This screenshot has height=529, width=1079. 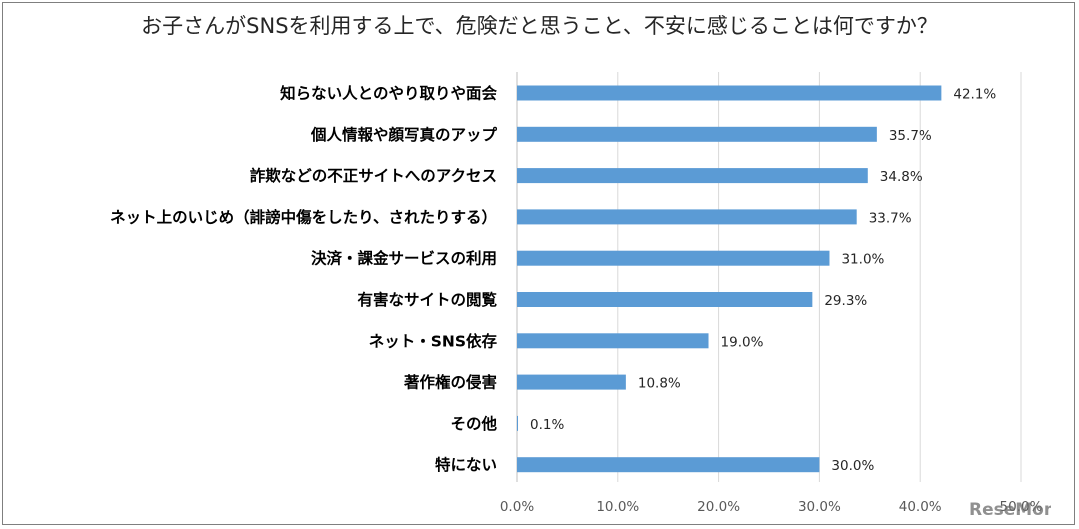 What do you see at coordinates (819, 507) in the screenshot?
I see `x-tick-label: 30.0%` at bounding box center [819, 507].